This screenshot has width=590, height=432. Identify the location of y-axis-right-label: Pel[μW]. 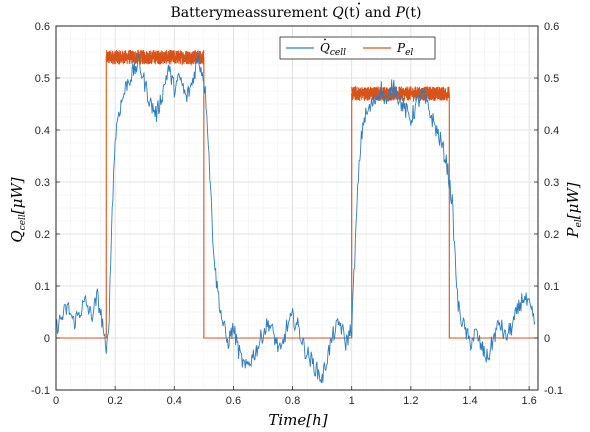
(574, 210).